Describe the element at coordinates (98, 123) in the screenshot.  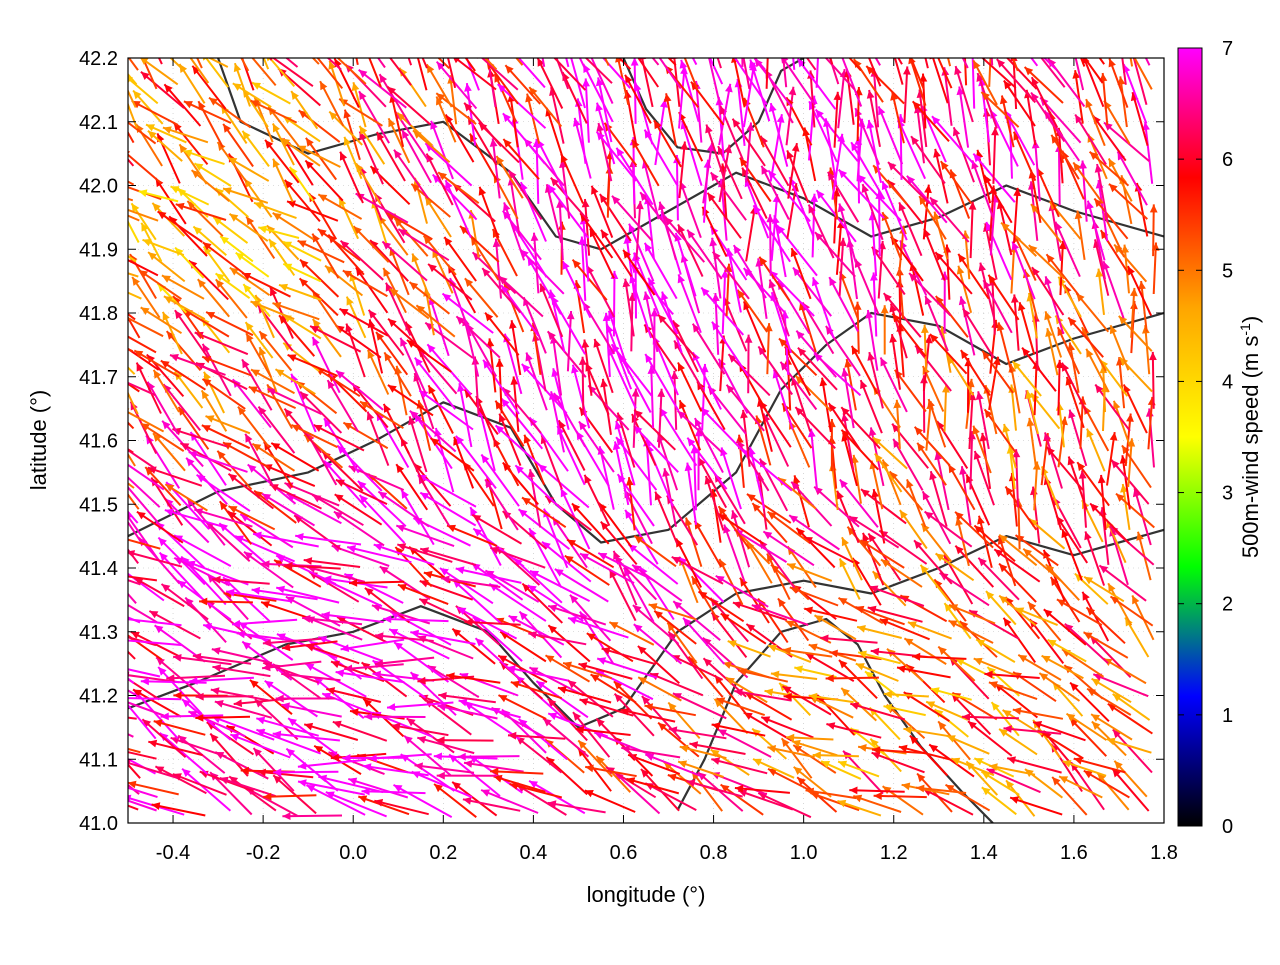
I see `y-tick-label: 42.1` at that location.